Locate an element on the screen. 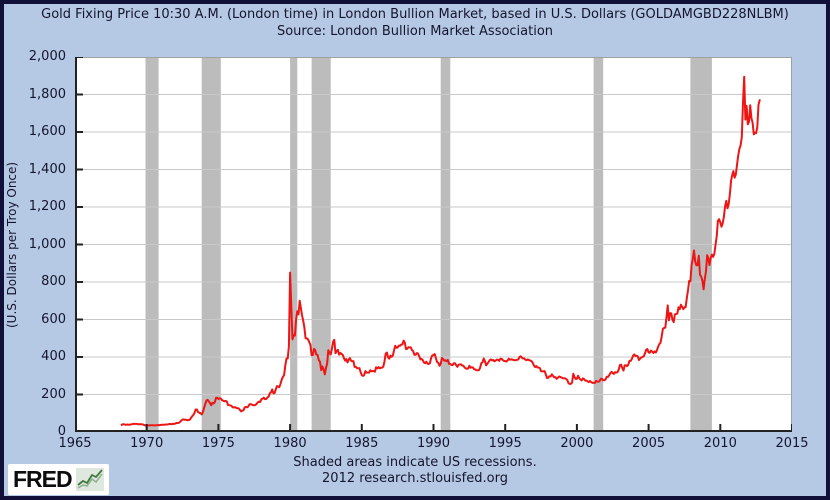  x-tick-label: 2000 is located at coordinates (577, 443).